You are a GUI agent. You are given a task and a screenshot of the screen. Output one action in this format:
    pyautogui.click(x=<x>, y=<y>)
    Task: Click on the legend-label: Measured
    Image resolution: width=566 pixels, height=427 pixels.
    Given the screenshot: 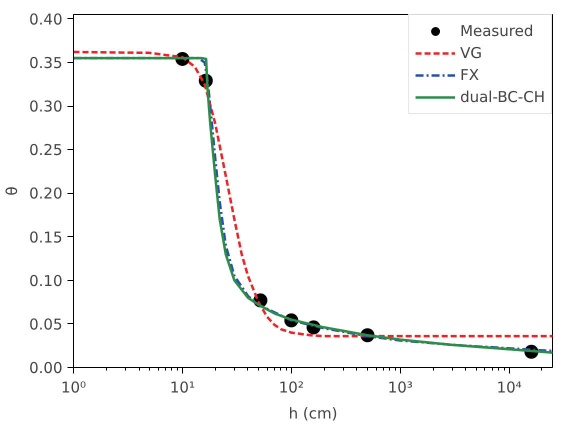 What is the action you would take?
    pyautogui.click(x=497, y=31)
    